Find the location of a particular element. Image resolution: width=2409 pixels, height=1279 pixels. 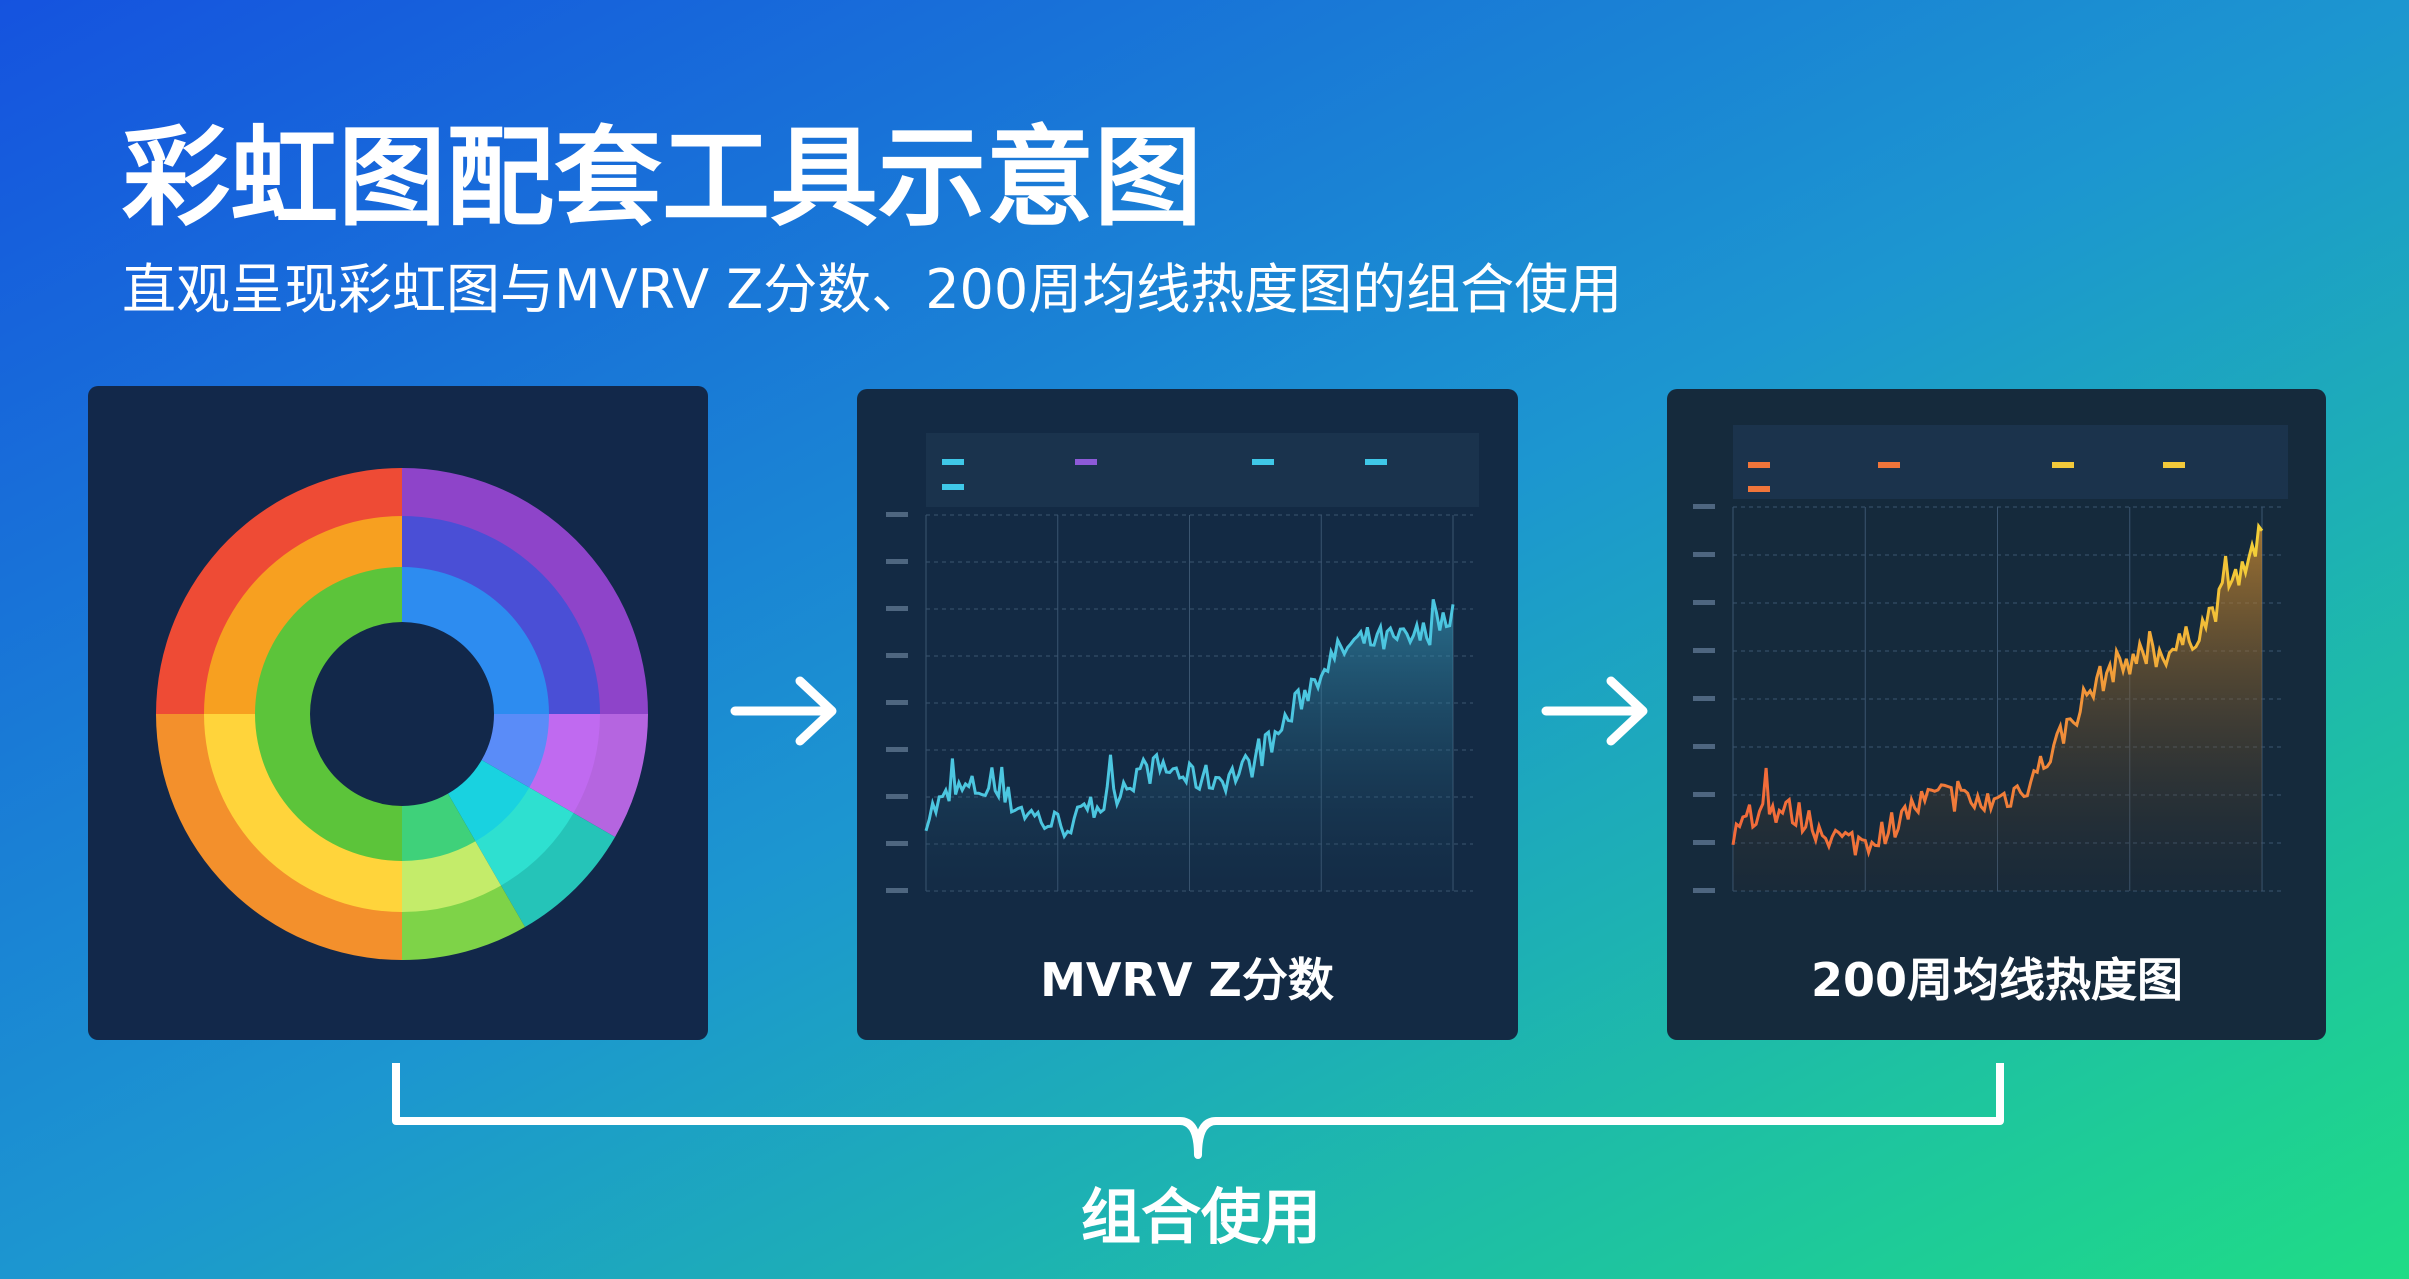

title: 彩虹图配套工具示意图 is located at coordinates (662, 178).